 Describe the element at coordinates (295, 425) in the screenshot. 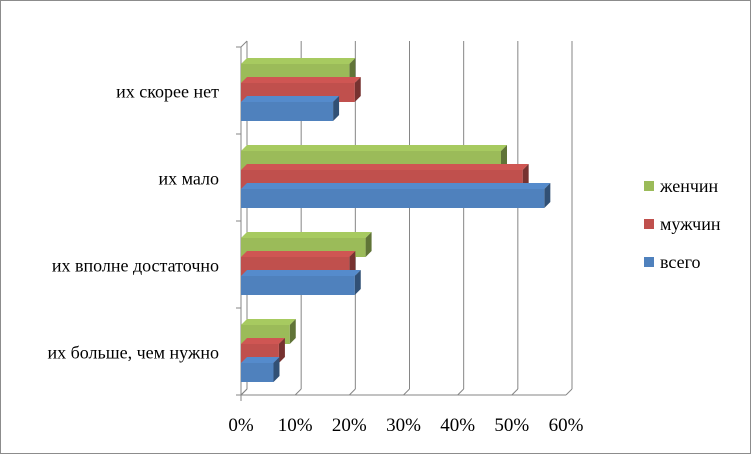

I see `x-tick-label: 10%` at that location.